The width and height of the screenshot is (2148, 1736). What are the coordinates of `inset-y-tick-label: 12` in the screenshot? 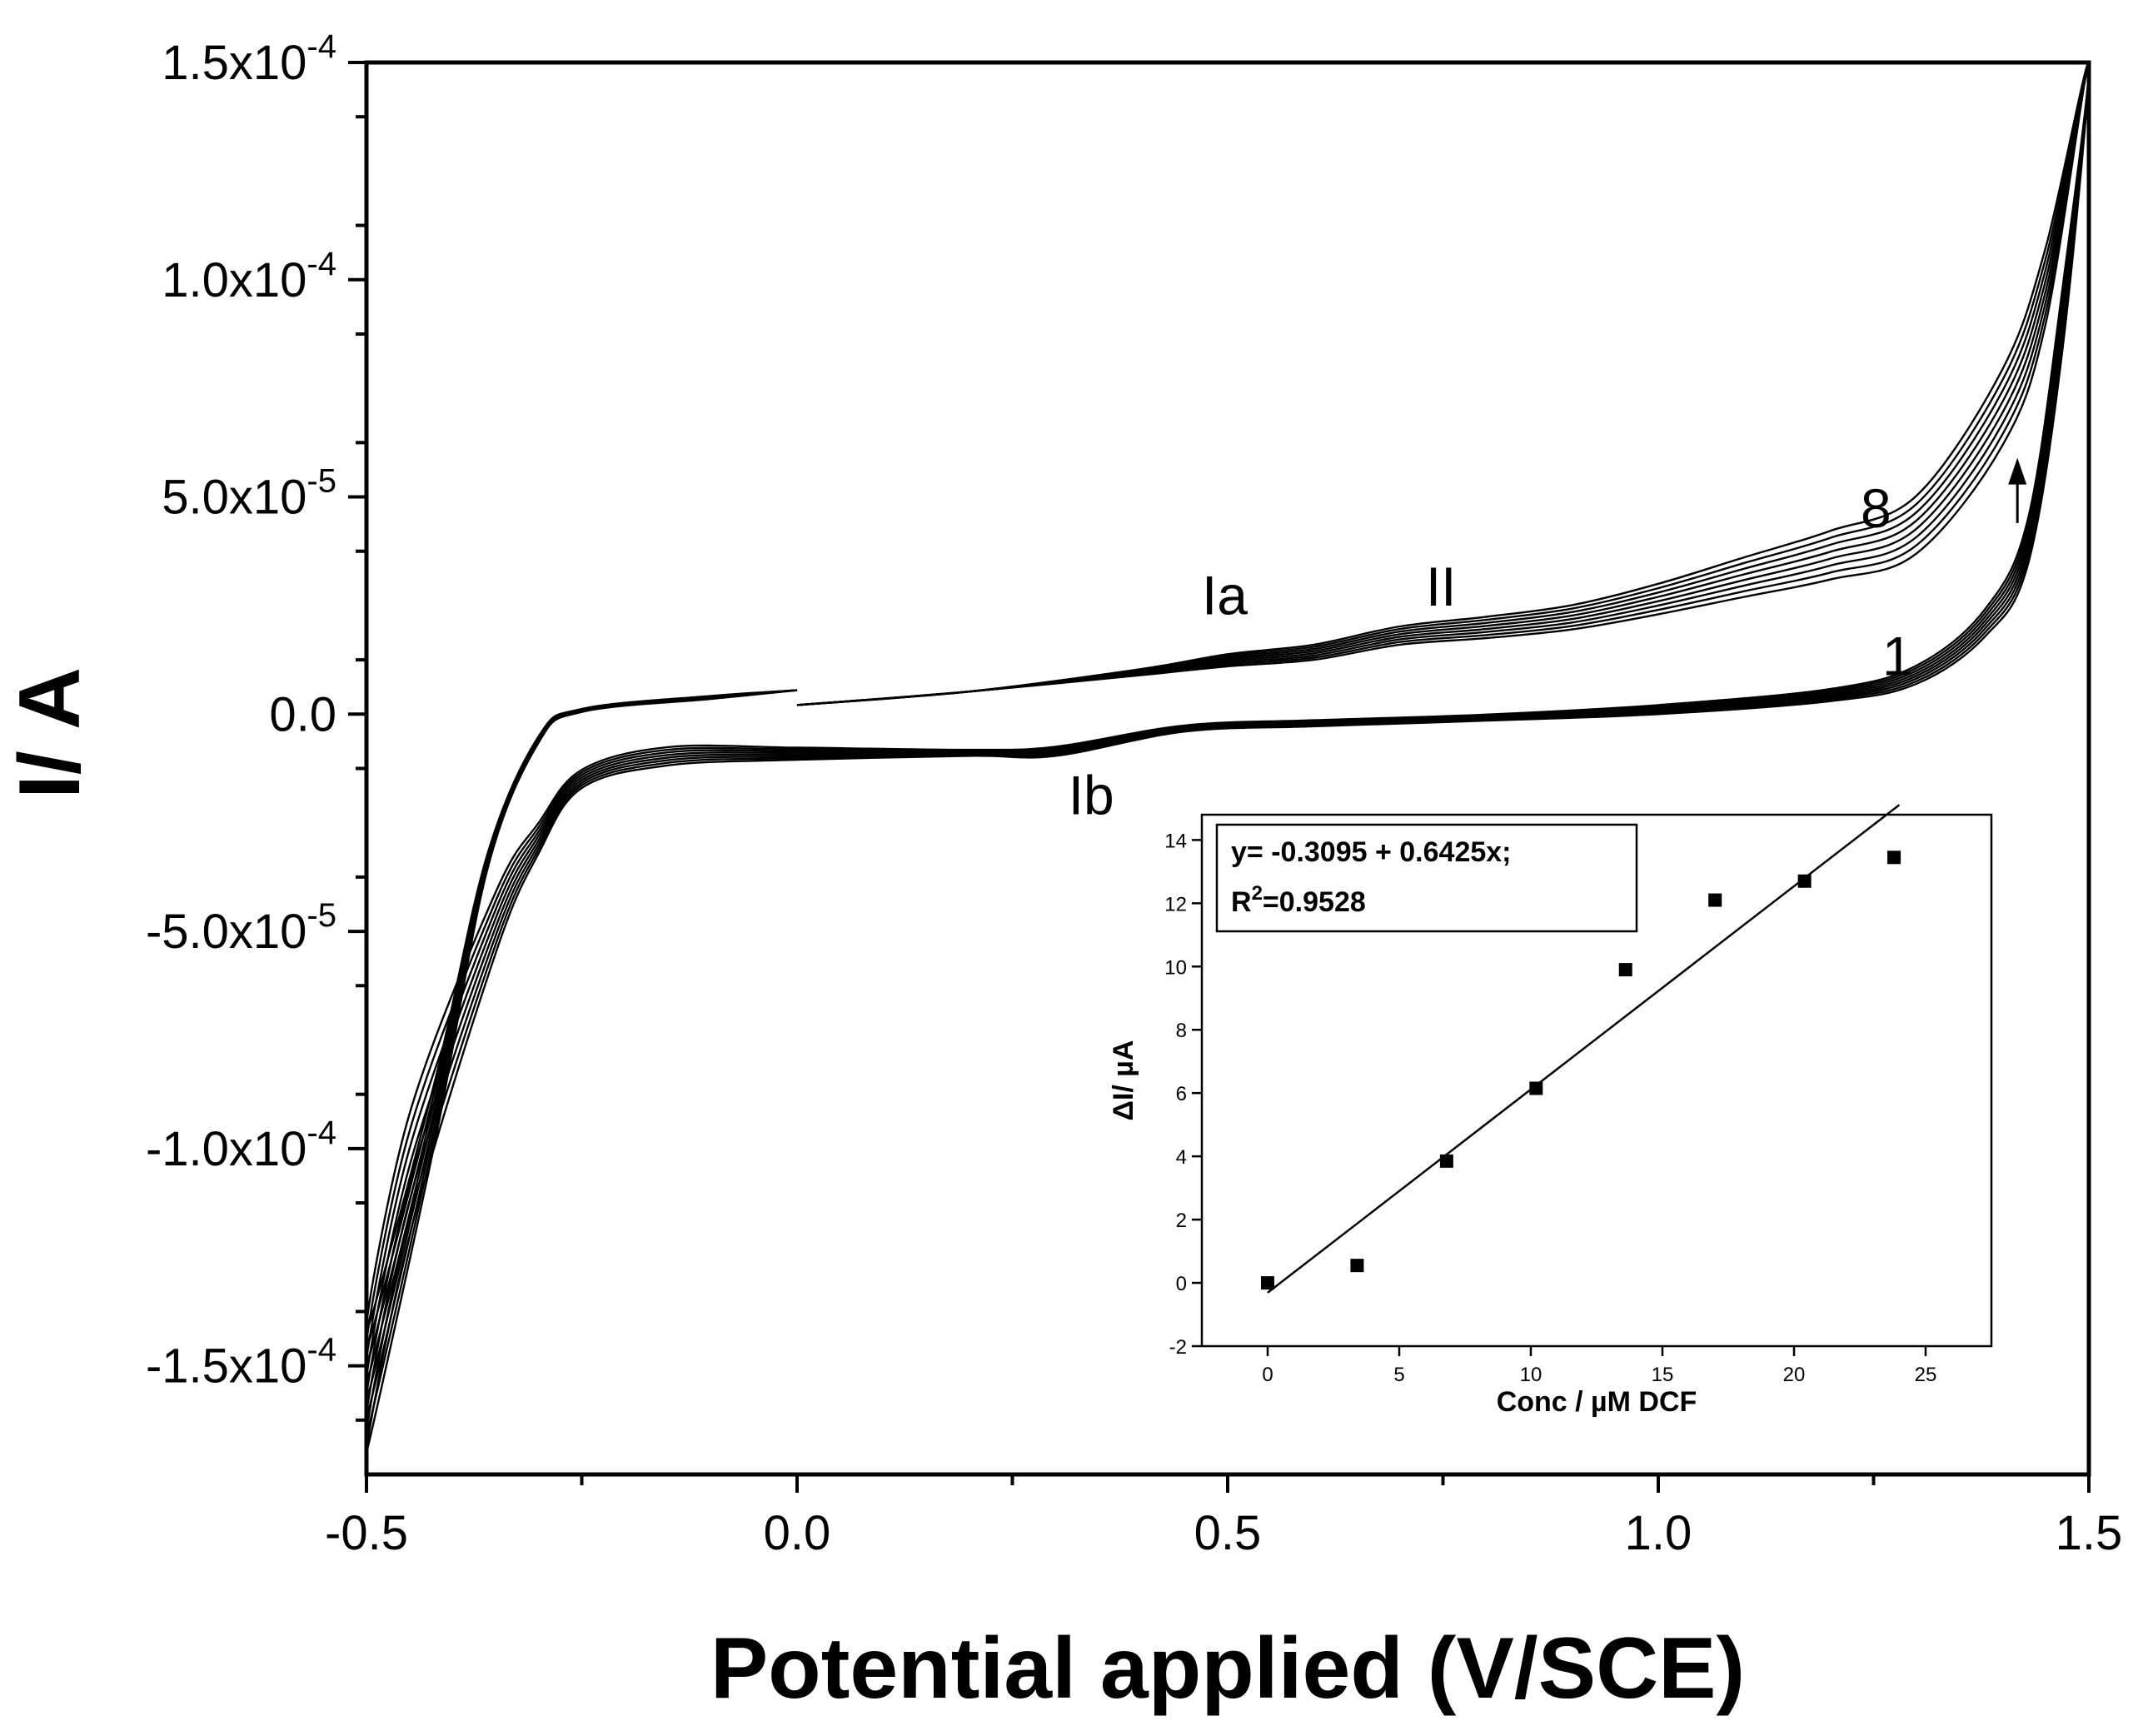 It's located at (1175, 904).